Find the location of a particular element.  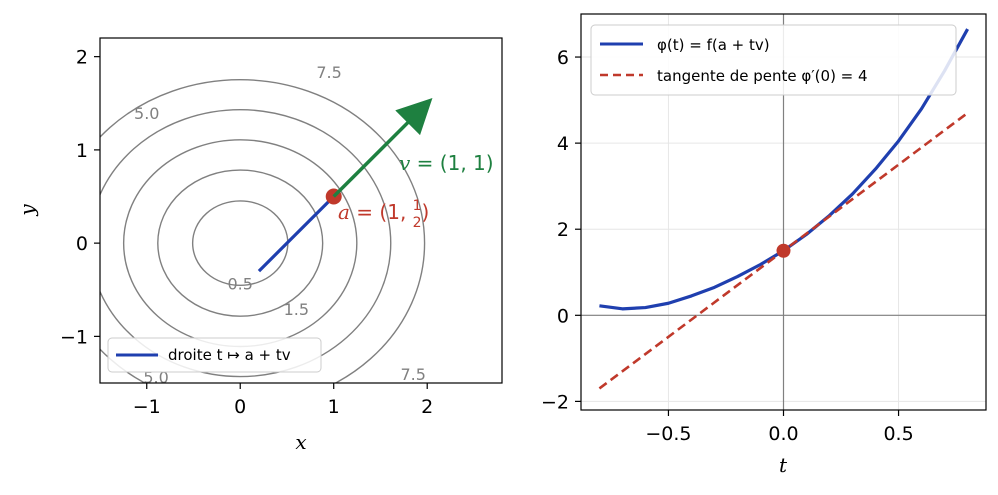

right-x-ticks: −0.5 0.0 0.5 is located at coordinates (779, 427).